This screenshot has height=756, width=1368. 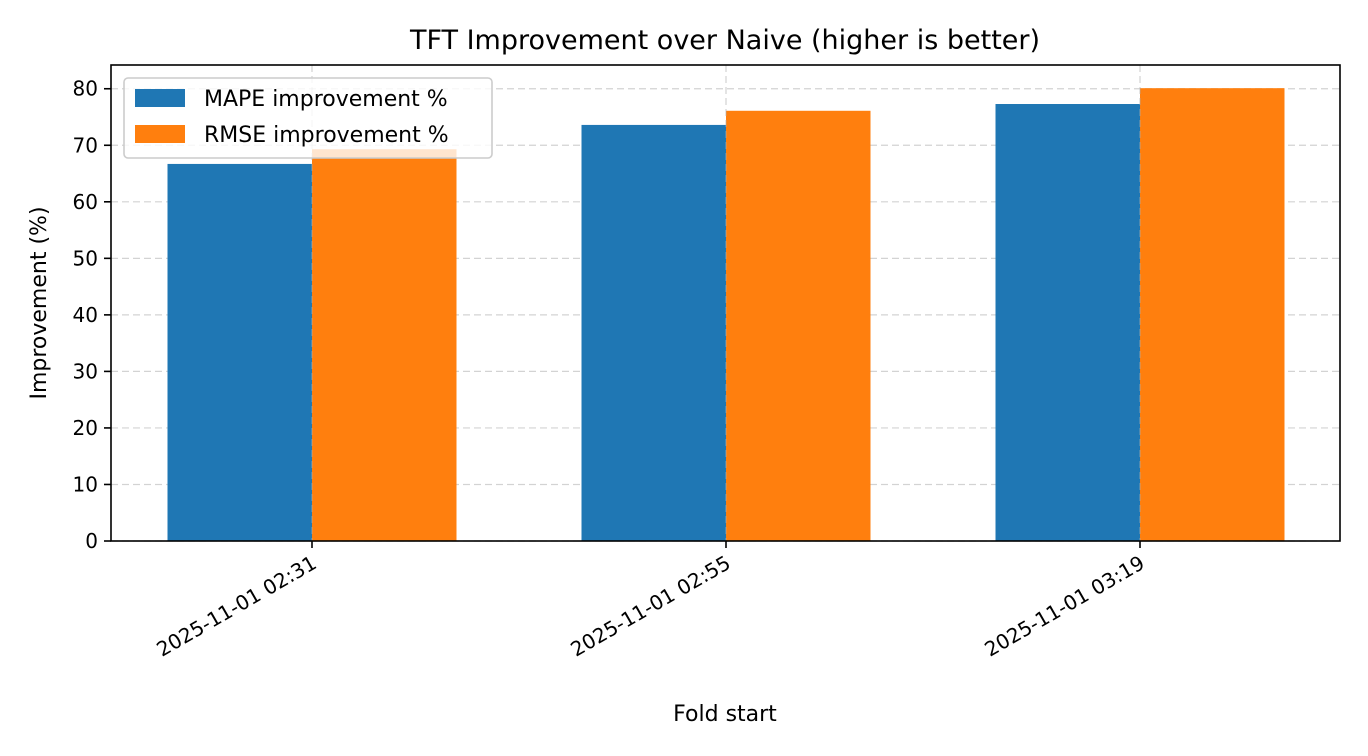 I want to click on legend: MAPE improvement % RMSE improvement %, so click(x=308, y=118).